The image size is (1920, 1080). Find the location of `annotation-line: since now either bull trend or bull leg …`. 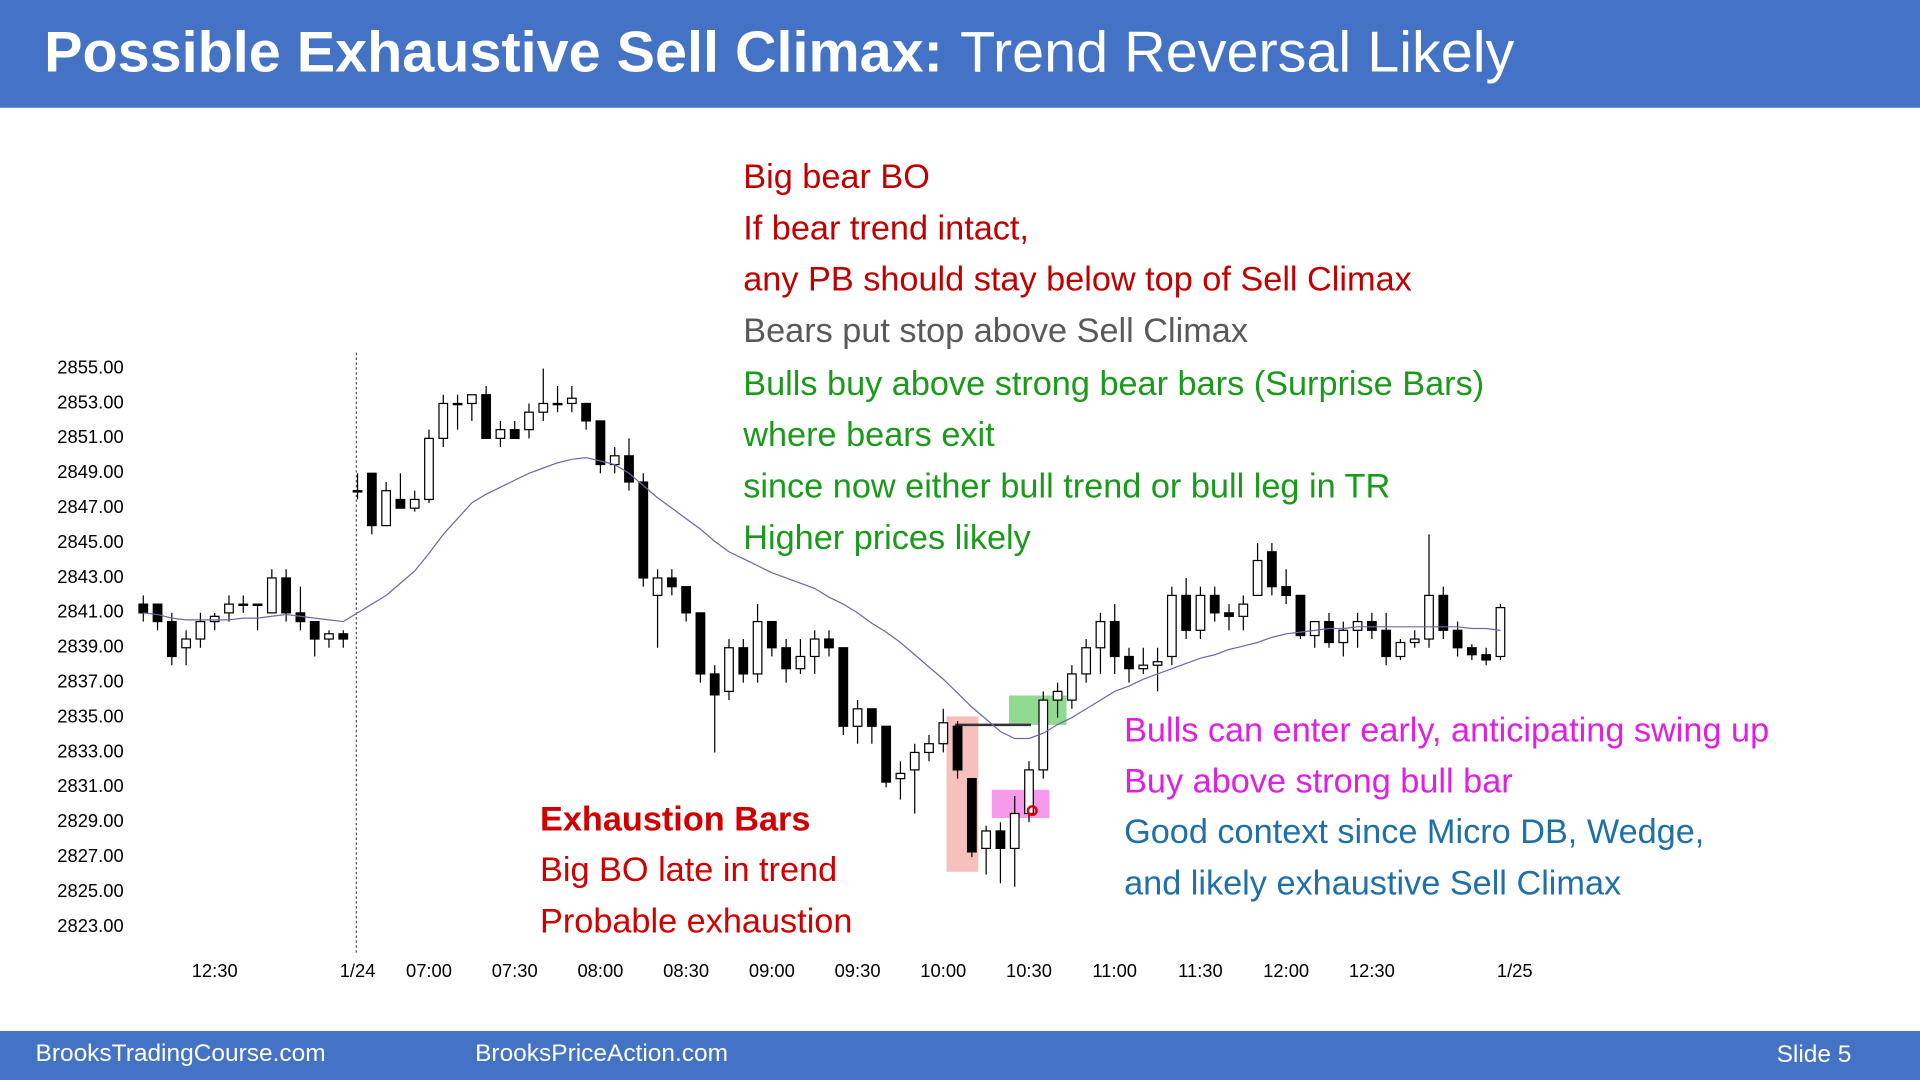

annotation-line: since now either bull trend or bull leg … is located at coordinates (1066, 487).